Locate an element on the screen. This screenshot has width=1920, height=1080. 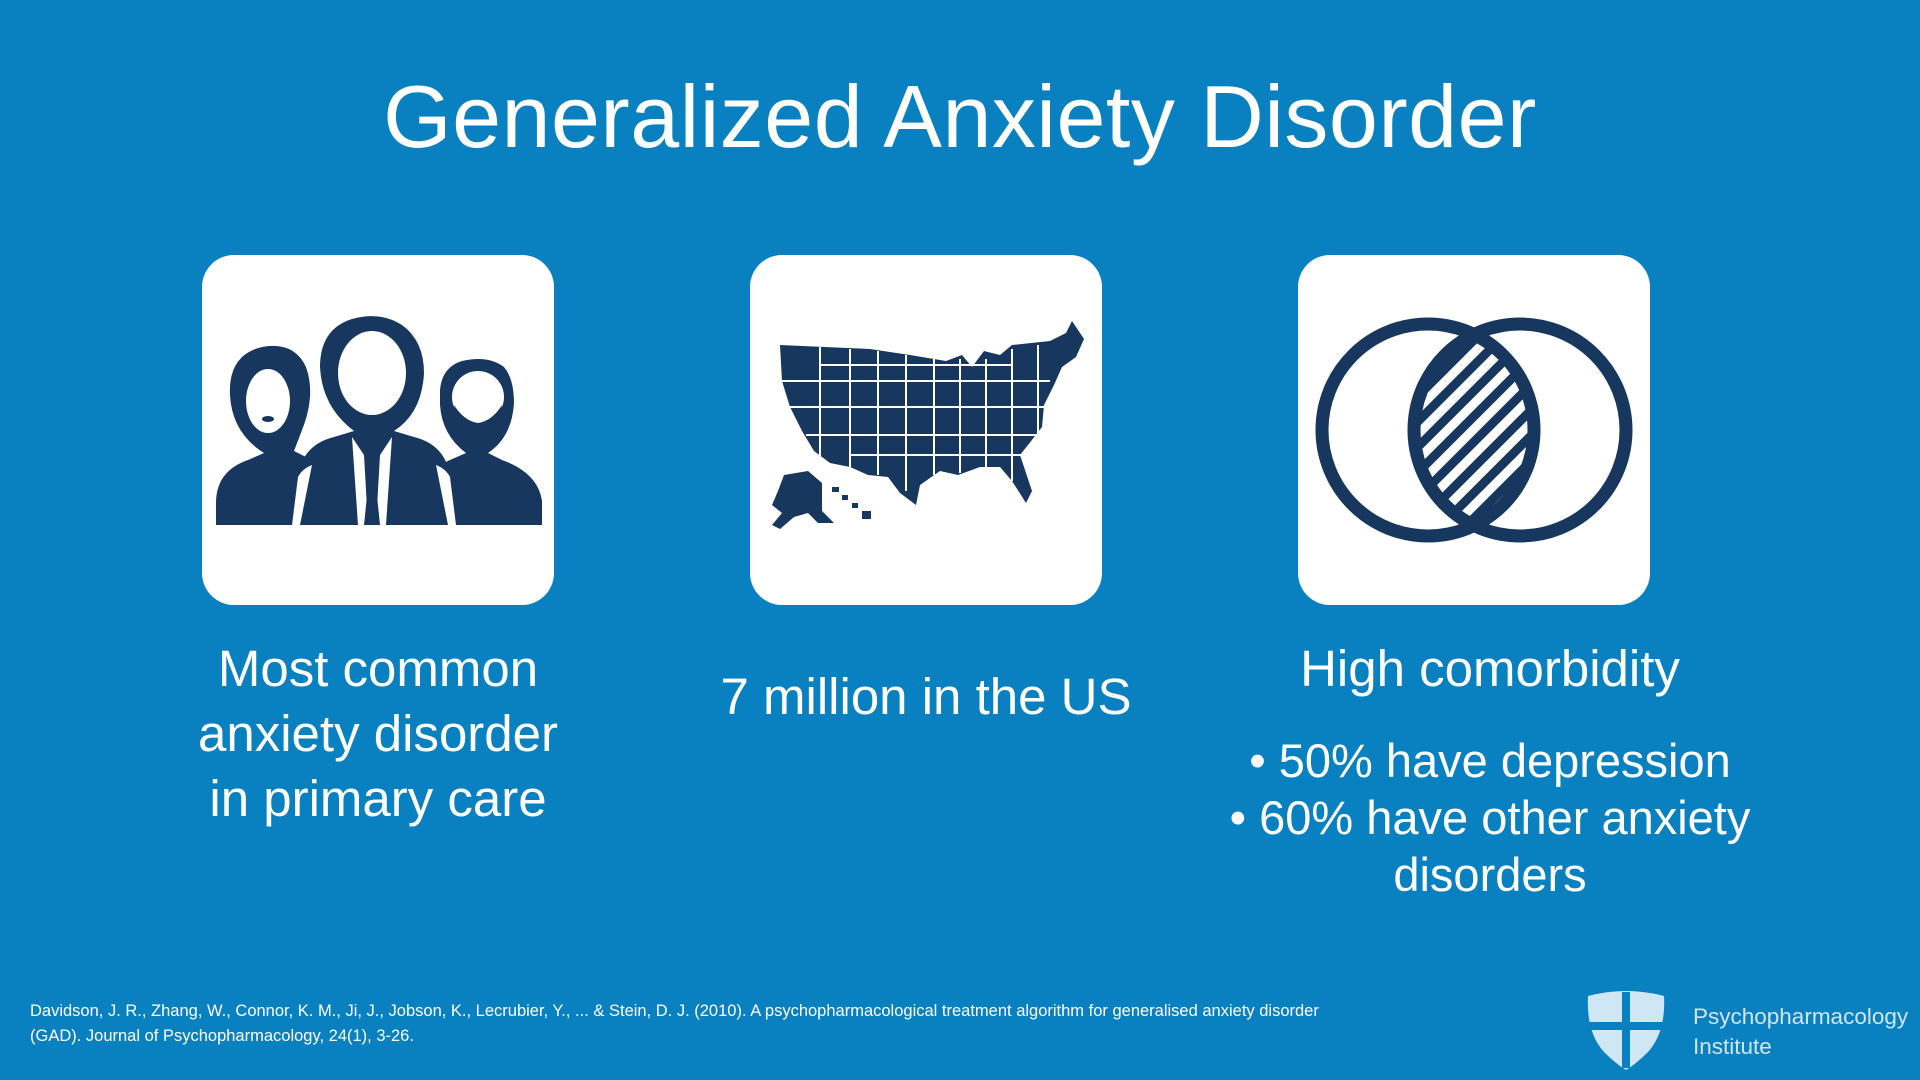
bullet-item: • 60% have other anxiety is located at coordinates (1490, 817).